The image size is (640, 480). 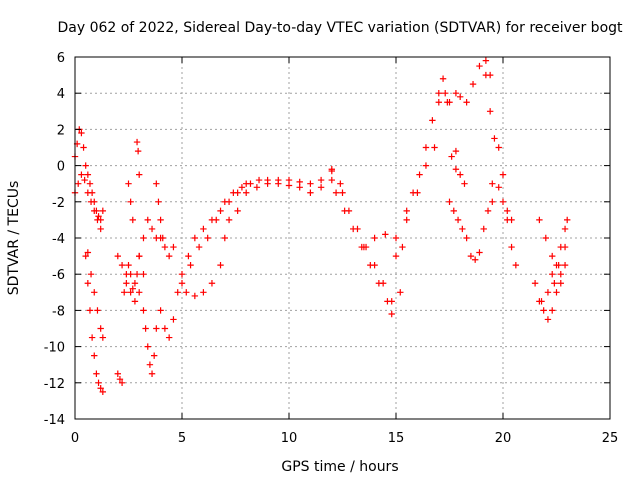 I want to click on x-tick-label: 0, so click(x=75, y=438).